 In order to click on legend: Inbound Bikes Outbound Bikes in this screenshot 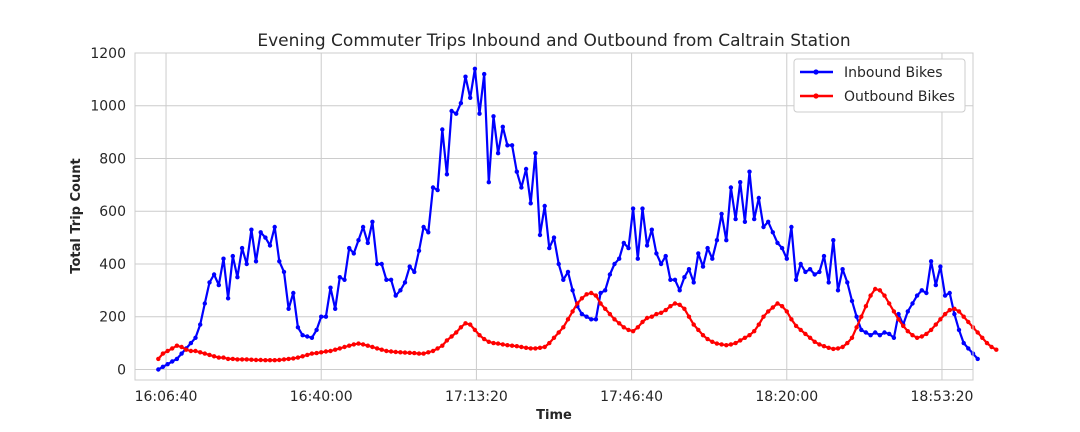, I will do `click(879, 85)`.